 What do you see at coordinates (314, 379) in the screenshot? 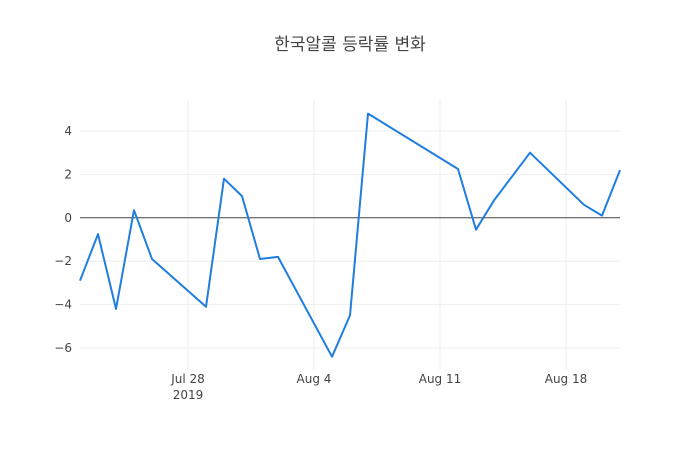
I see `x-tick-label: Aug 4` at bounding box center [314, 379].